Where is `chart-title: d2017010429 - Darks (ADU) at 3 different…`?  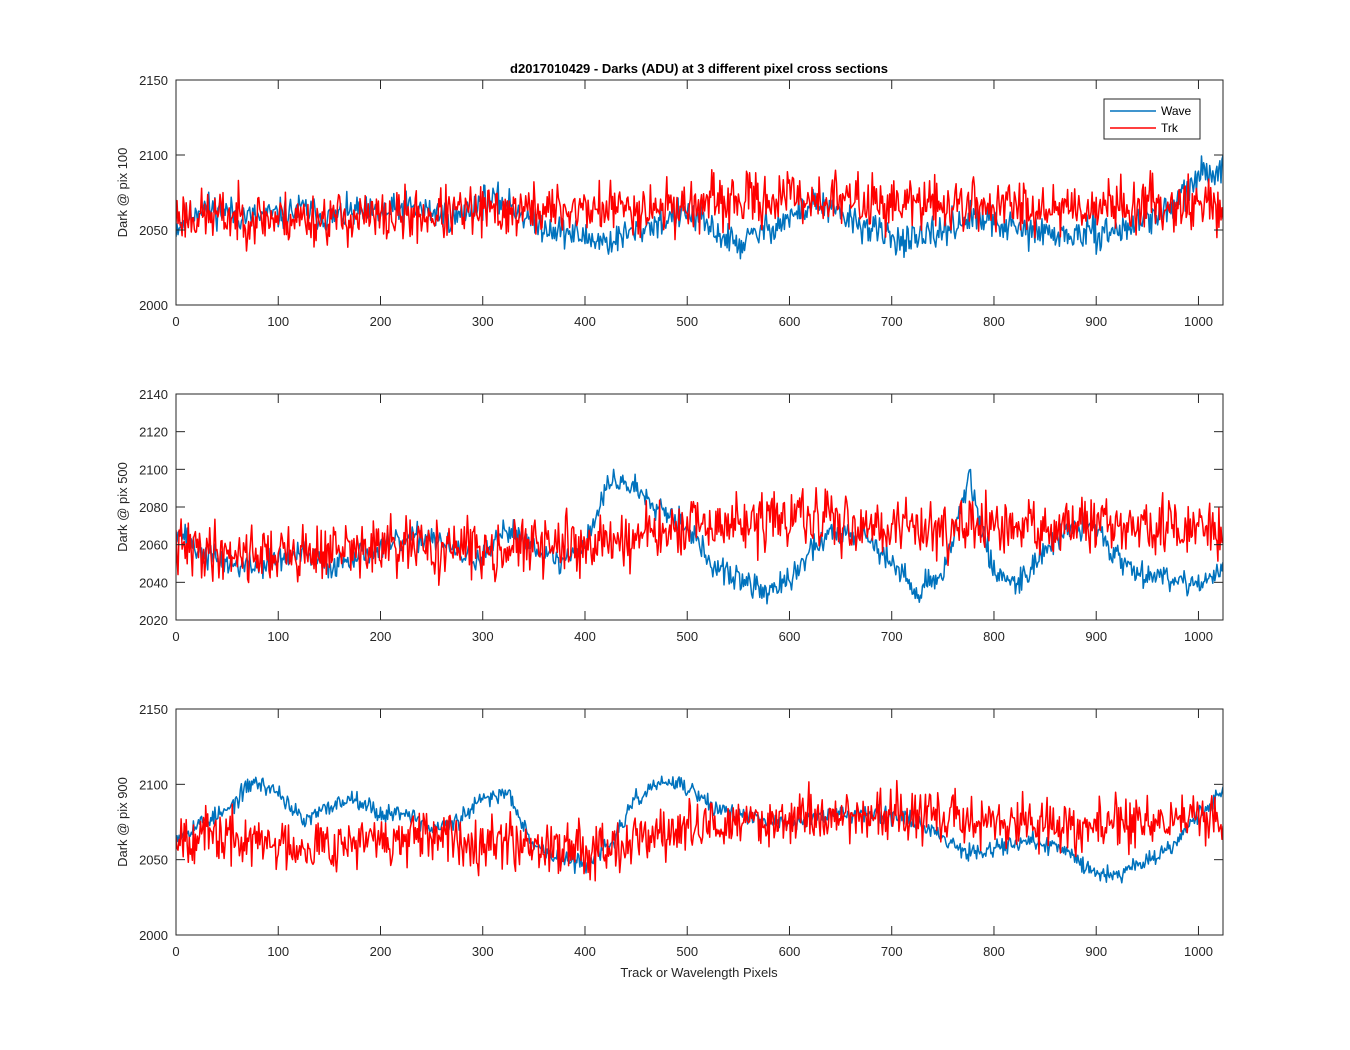 chart-title: d2017010429 - Darks (ADU) at 3 different… is located at coordinates (699, 68).